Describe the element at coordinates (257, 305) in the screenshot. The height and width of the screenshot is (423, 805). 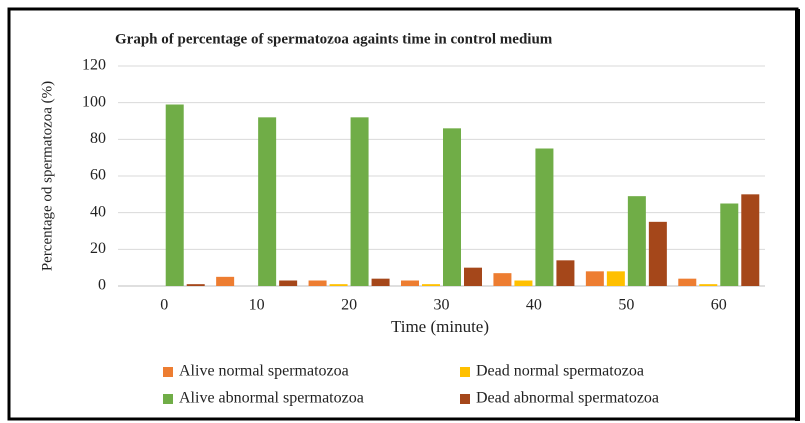
I see `x-tick-label: 10` at that location.